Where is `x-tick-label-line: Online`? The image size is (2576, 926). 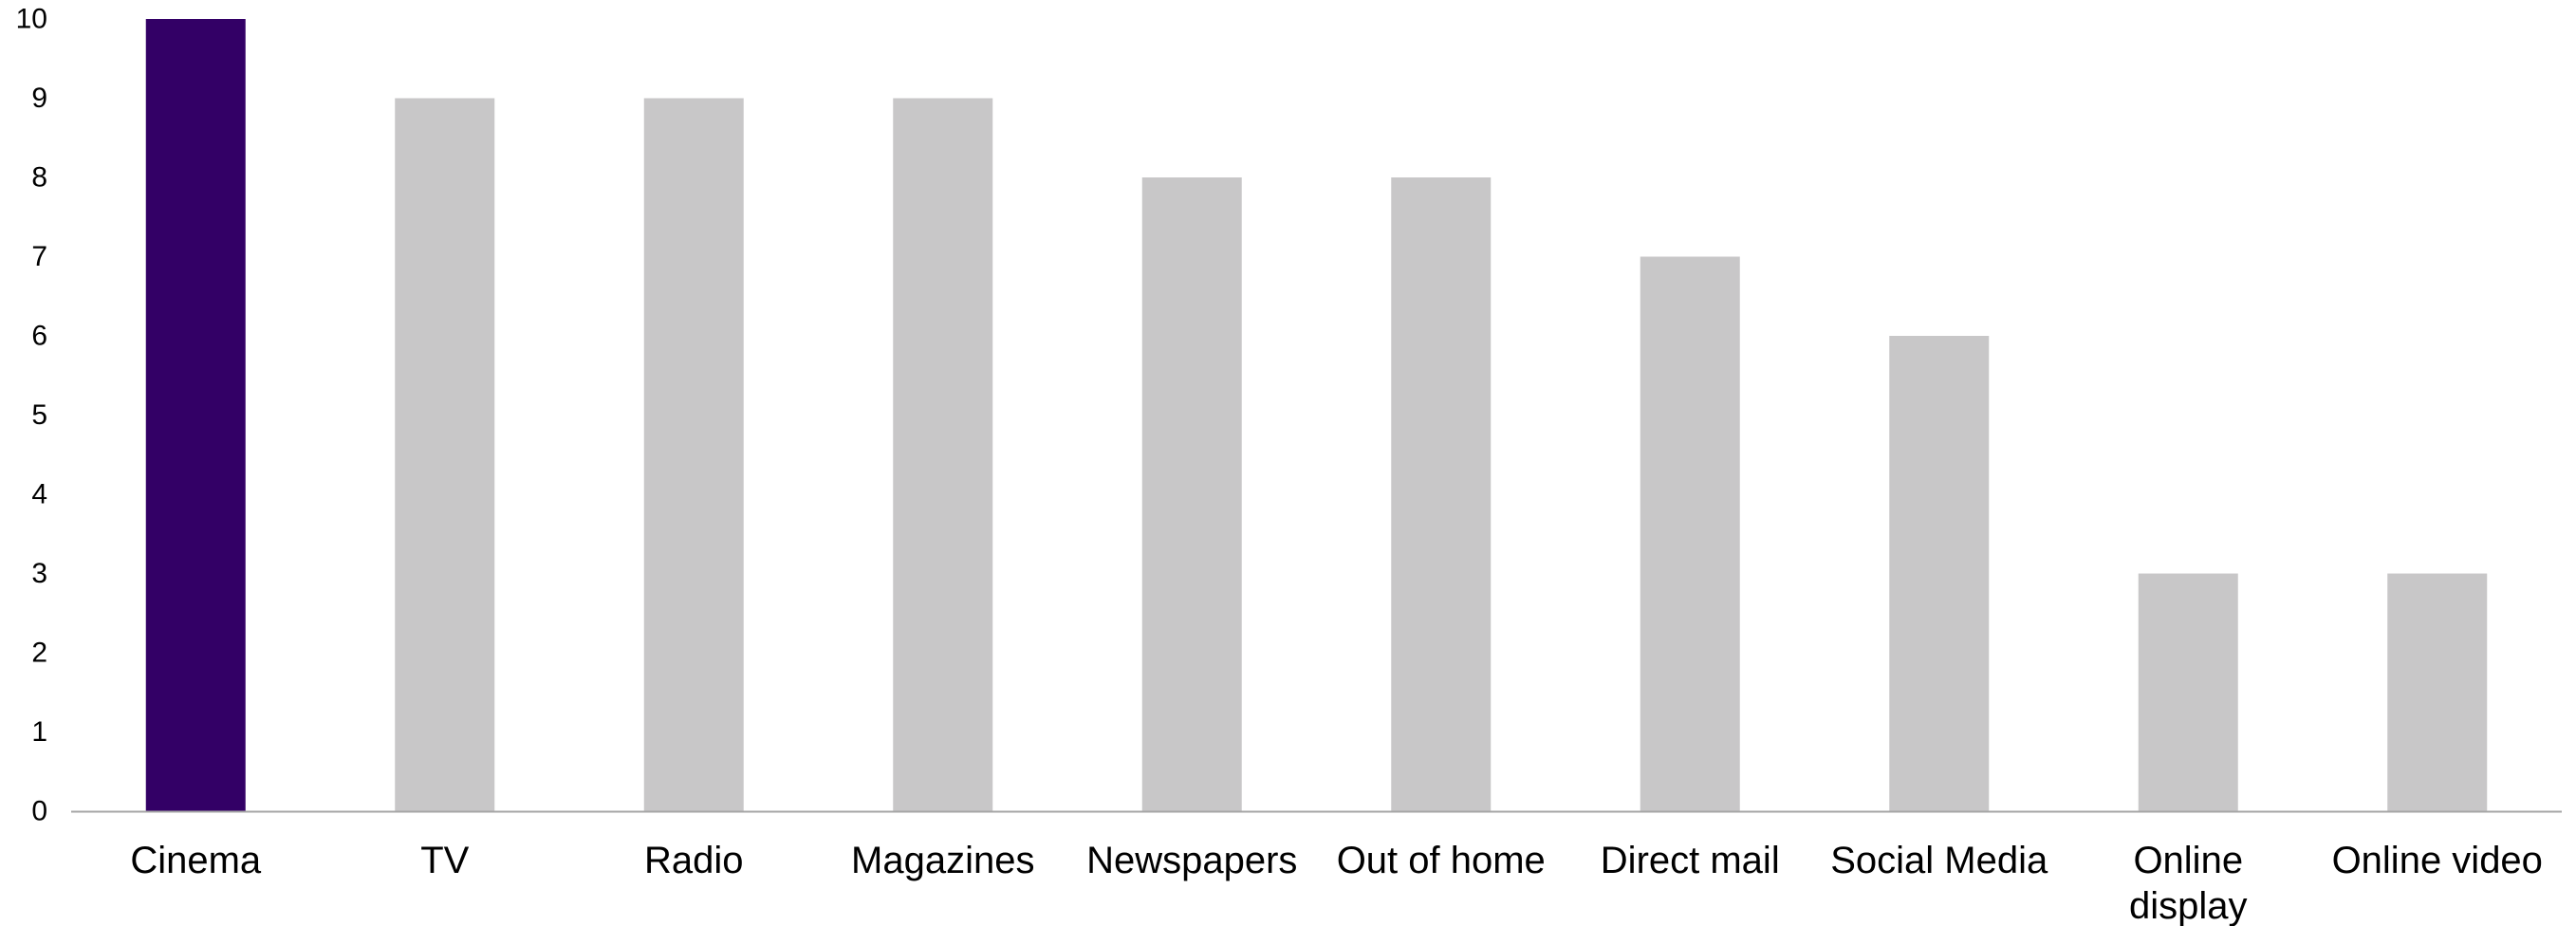 x-tick-label-line: Online is located at coordinates (2188, 860).